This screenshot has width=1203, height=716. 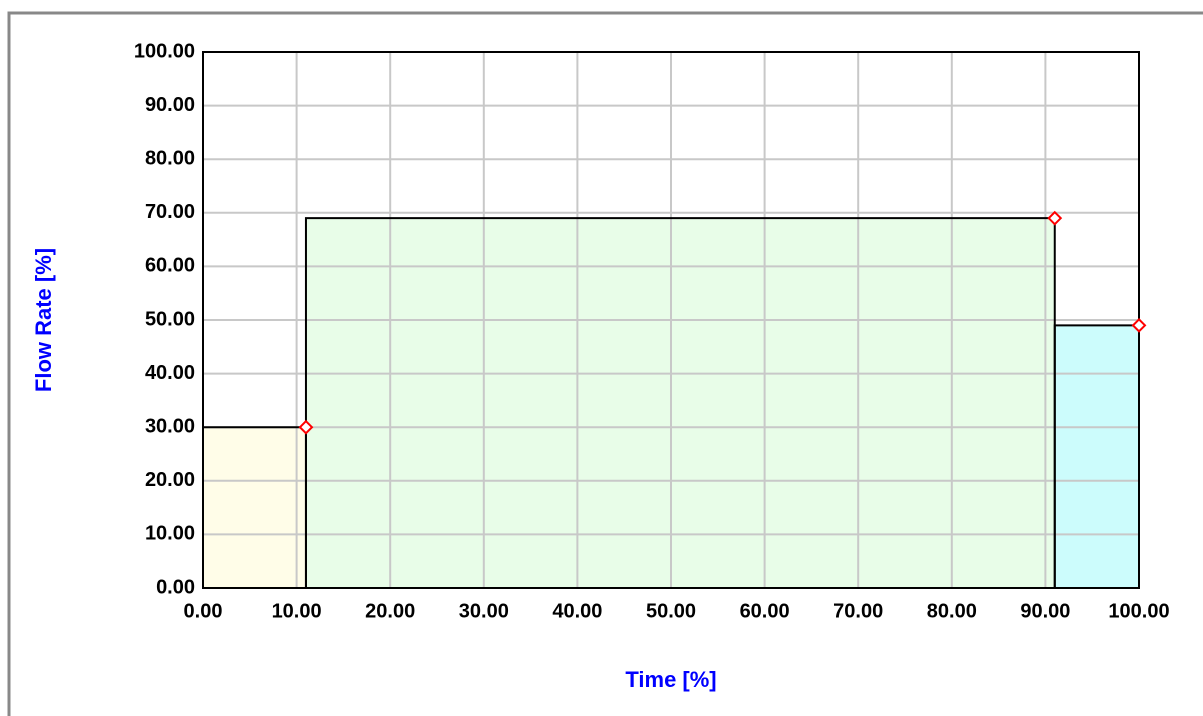 What do you see at coordinates (170, 373) in the screenshot?
I see `y-tick-label: 40.00` at bounding box center [170, 373].